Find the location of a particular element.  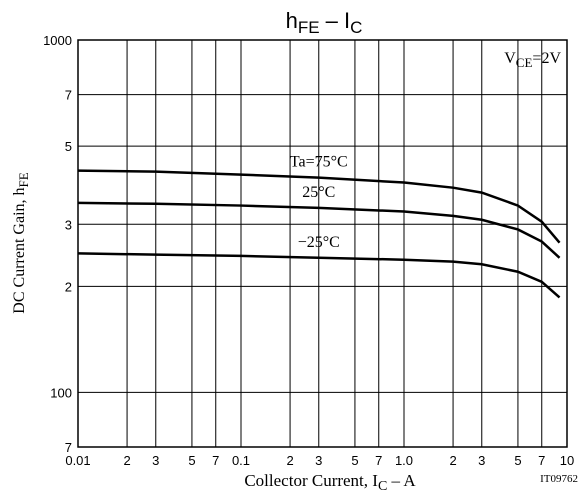

x-axis-label: Collector Current, IC – A is located at coordinates (330, 482).